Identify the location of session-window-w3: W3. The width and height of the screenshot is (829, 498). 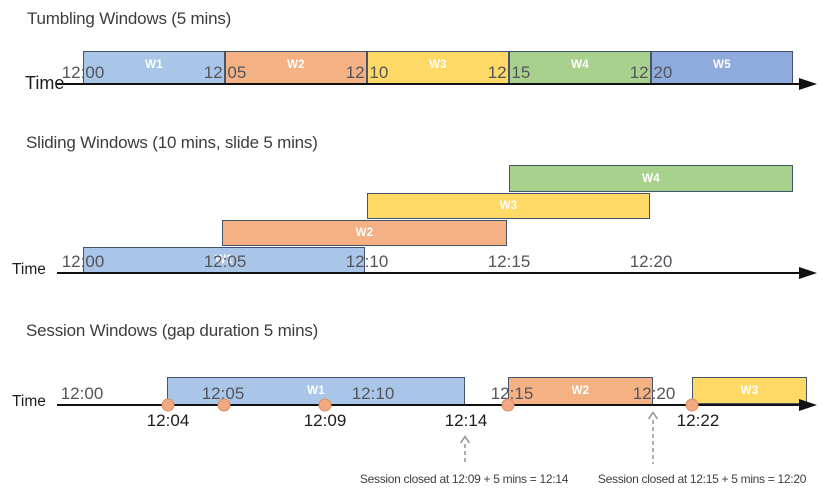
(749, 390).